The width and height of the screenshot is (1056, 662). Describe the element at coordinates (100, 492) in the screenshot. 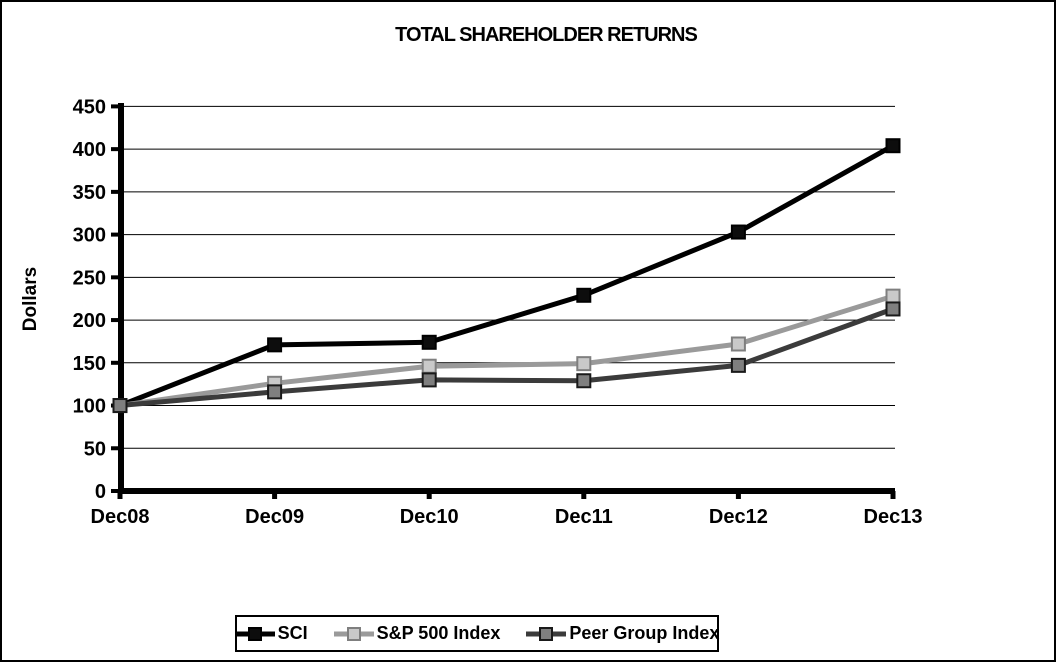

I see `y-tick-label: 0` at that location.